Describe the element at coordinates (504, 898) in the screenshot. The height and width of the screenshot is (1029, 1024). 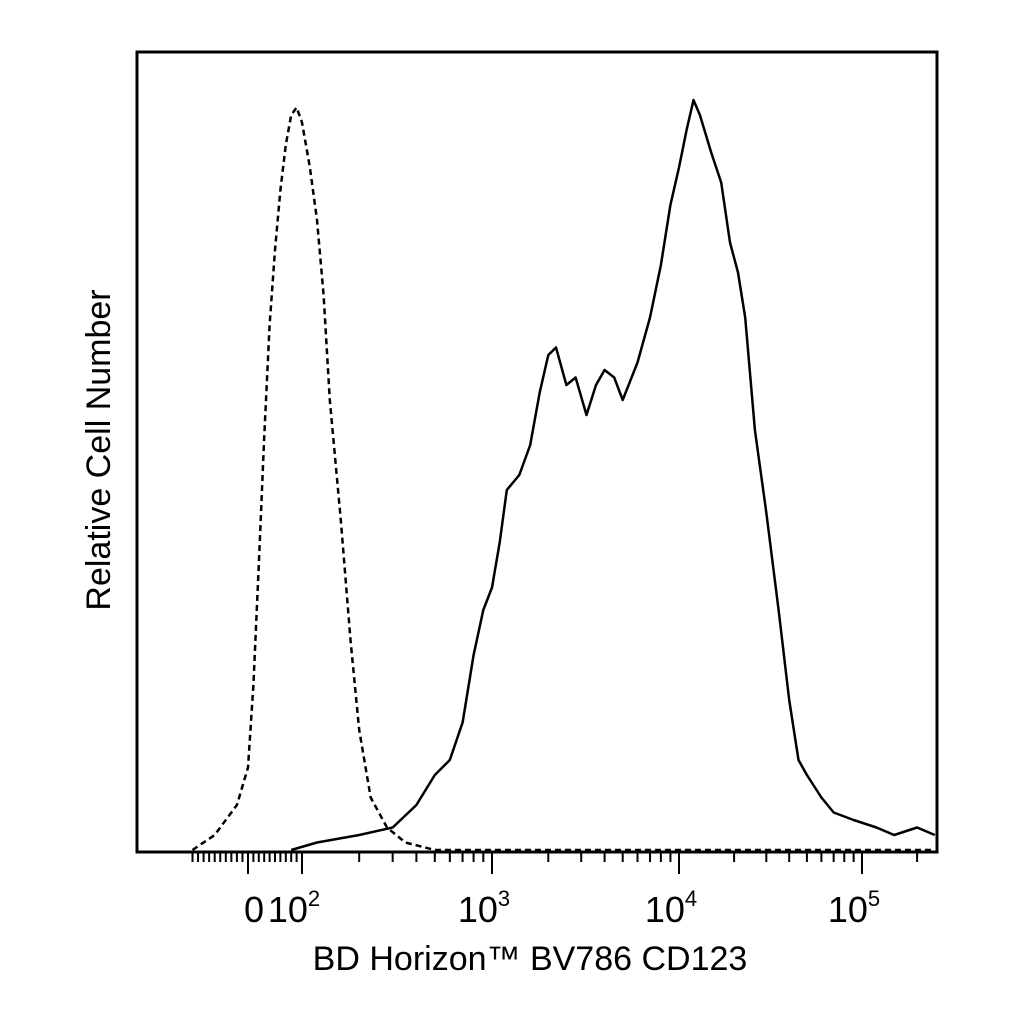
I see `tick-label-exponent: 3` at that location.